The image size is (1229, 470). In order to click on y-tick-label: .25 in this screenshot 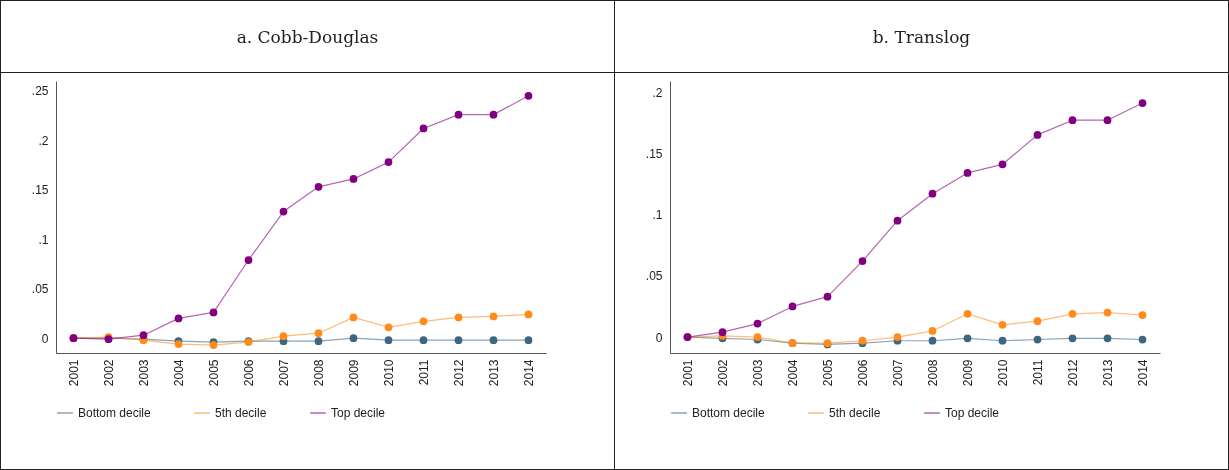, I will do `click(40, 91)`.